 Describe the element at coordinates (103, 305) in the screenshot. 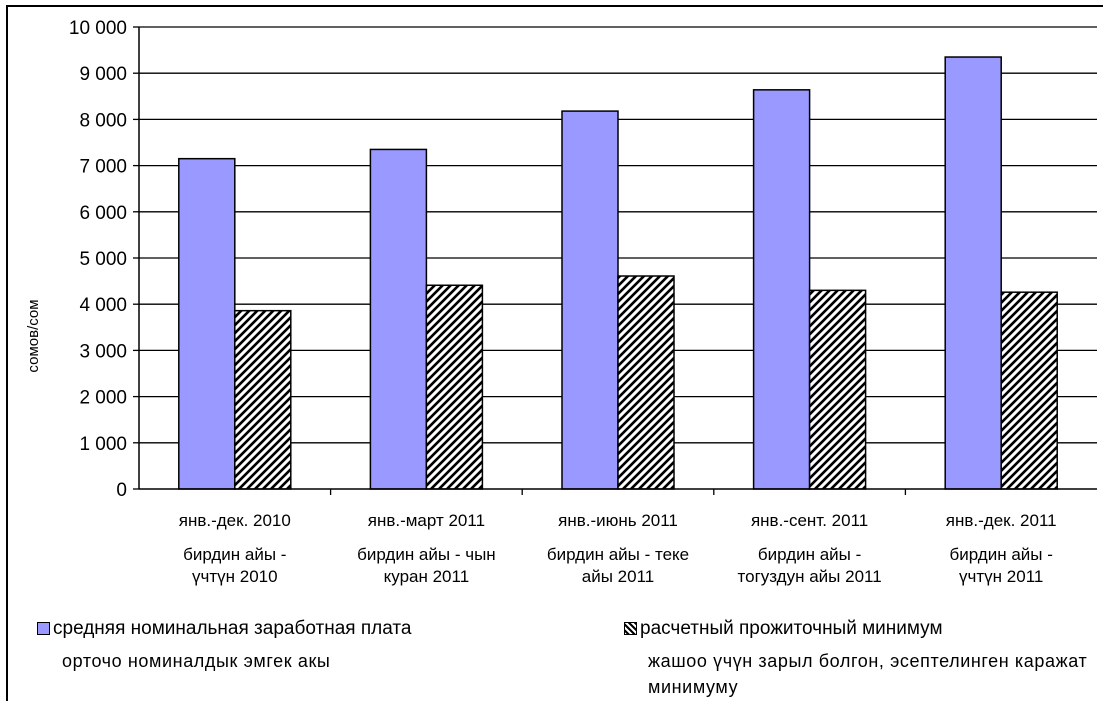

I see `y-tick-label: 4 000` at that location.